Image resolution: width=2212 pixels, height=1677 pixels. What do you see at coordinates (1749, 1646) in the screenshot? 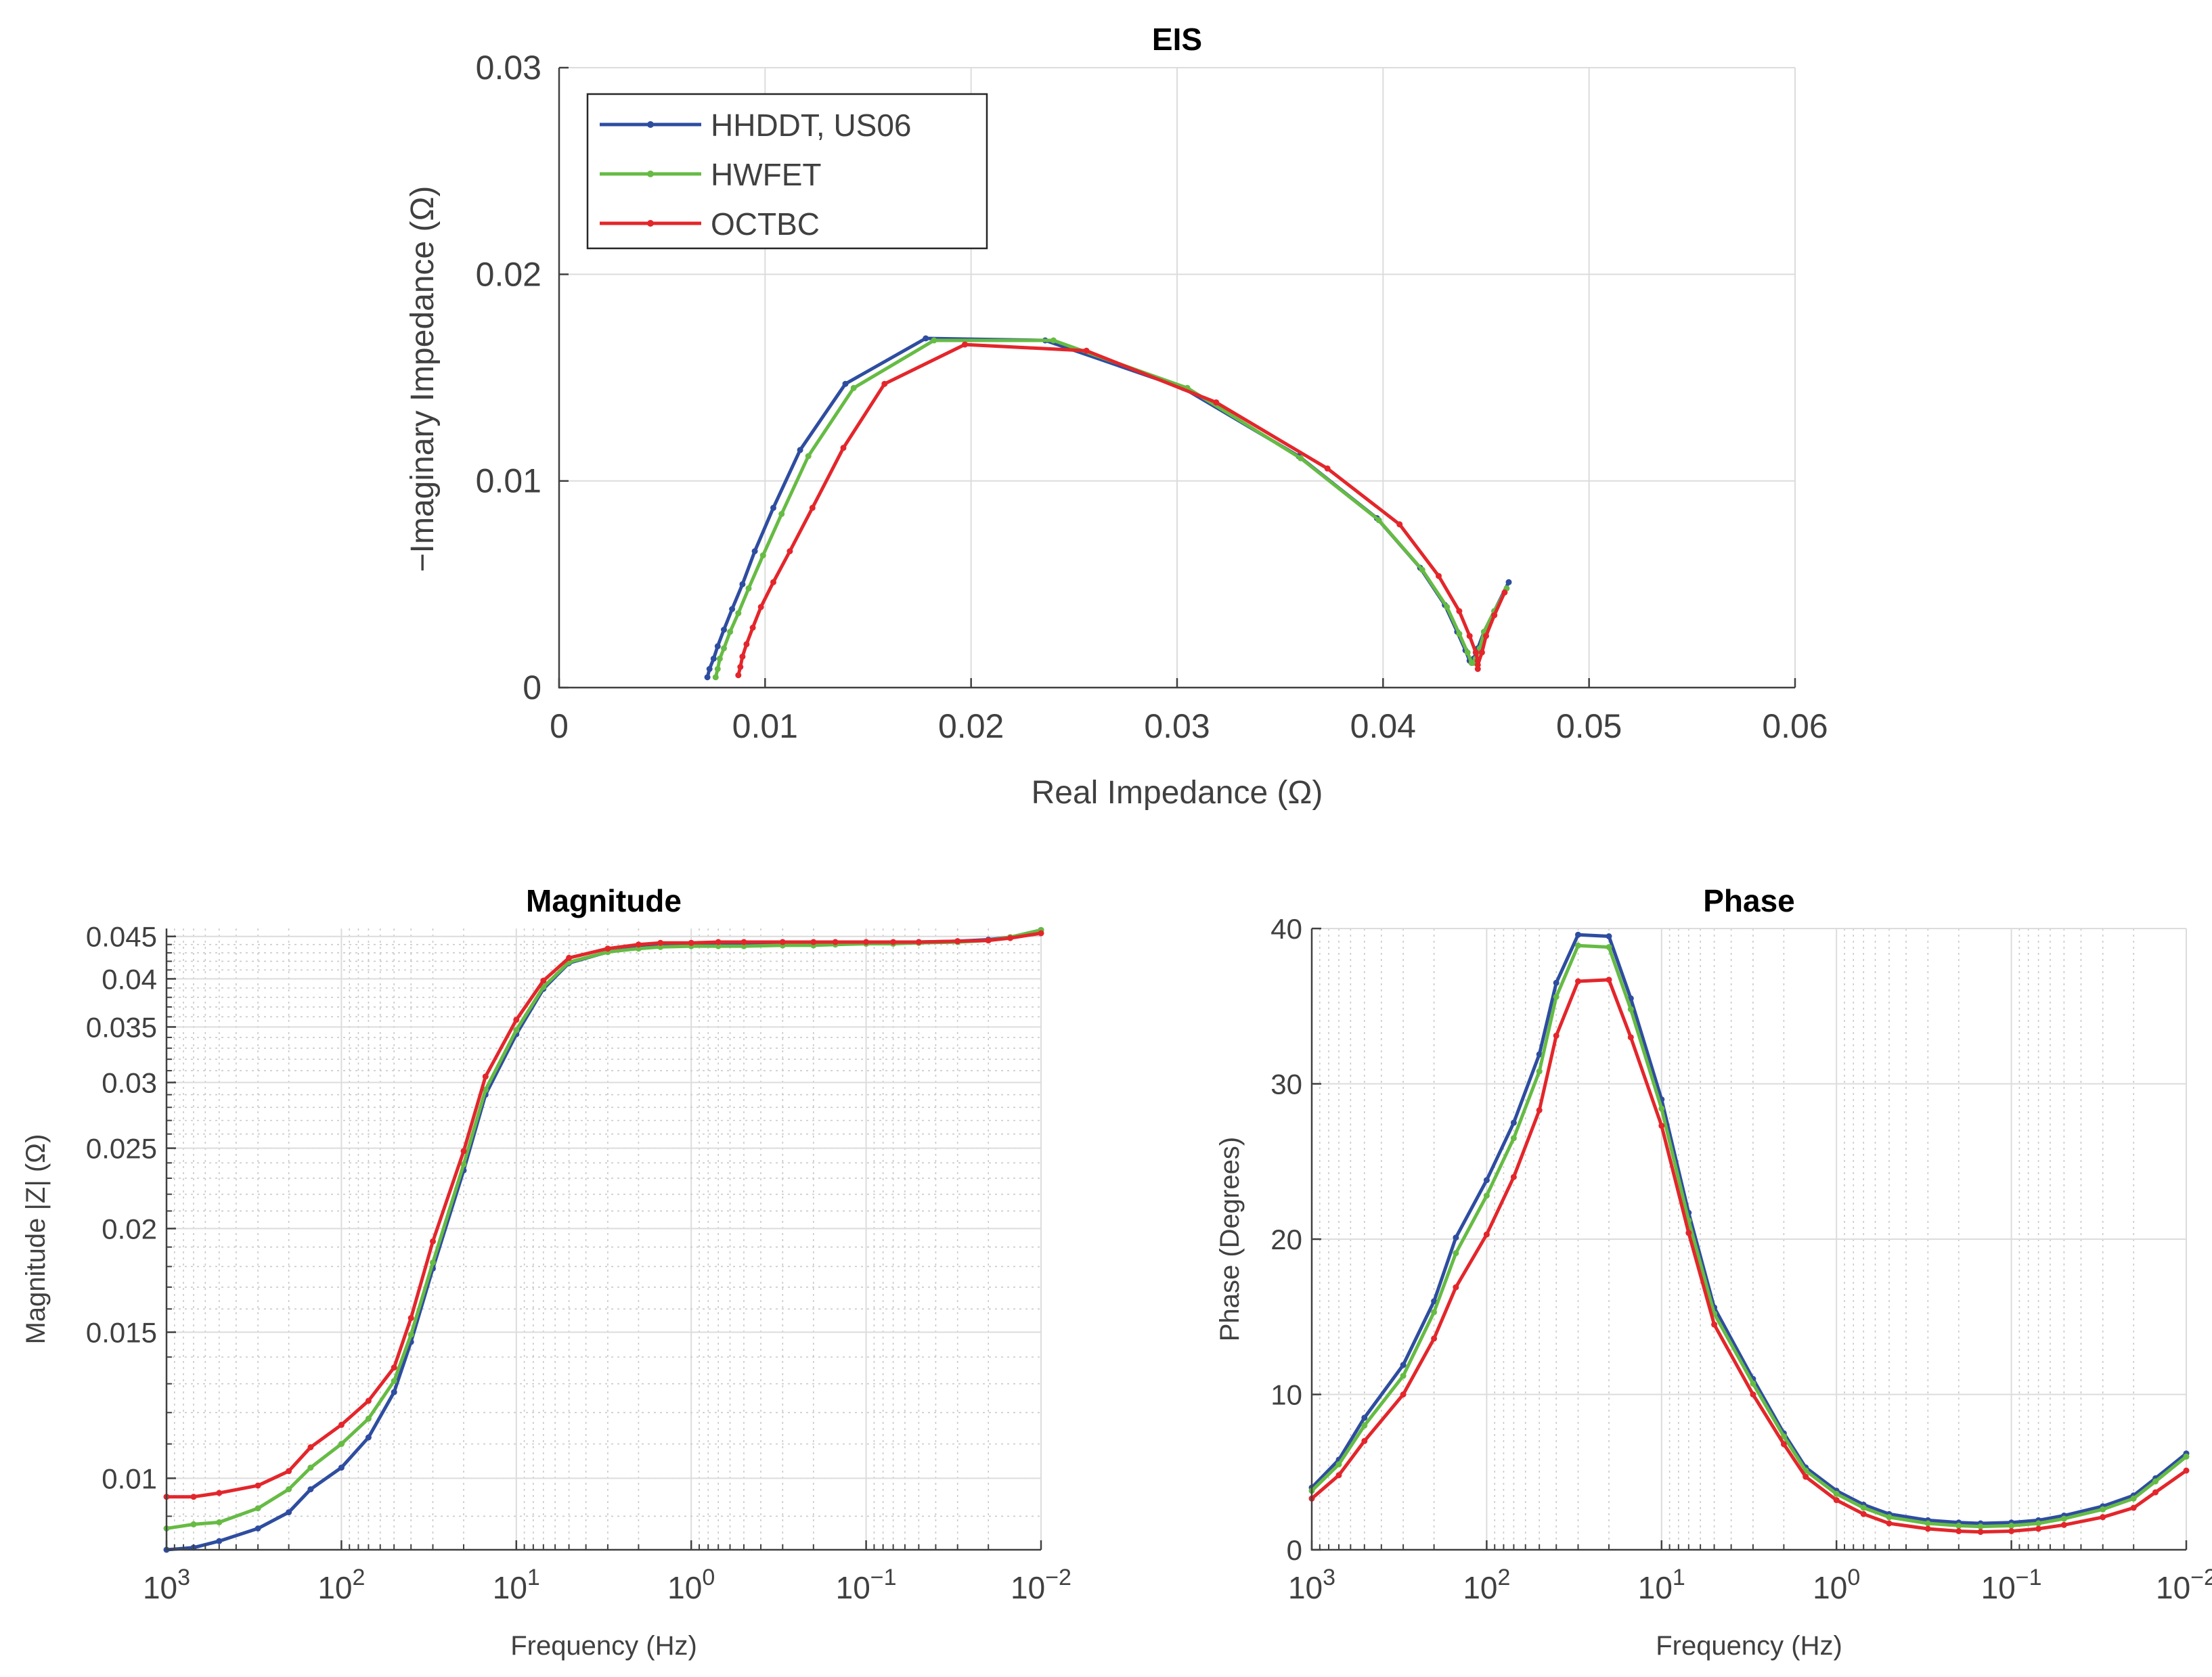
I see `phase-xlabel: Frequency (Hz)` at bounding box center [1749, 1646].